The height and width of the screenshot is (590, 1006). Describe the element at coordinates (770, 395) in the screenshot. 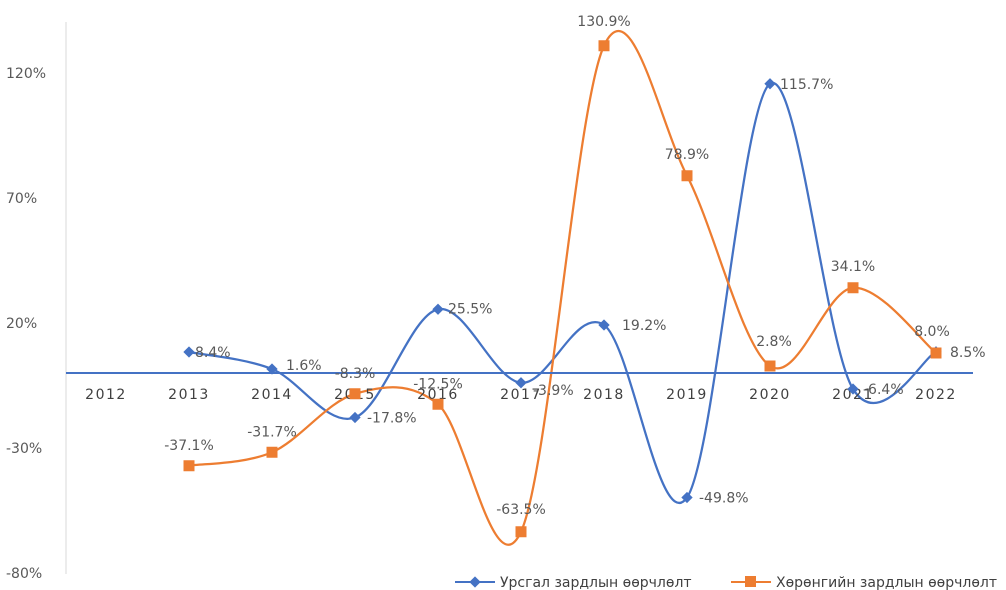

I see `x-tick-label: 2020` at that location.